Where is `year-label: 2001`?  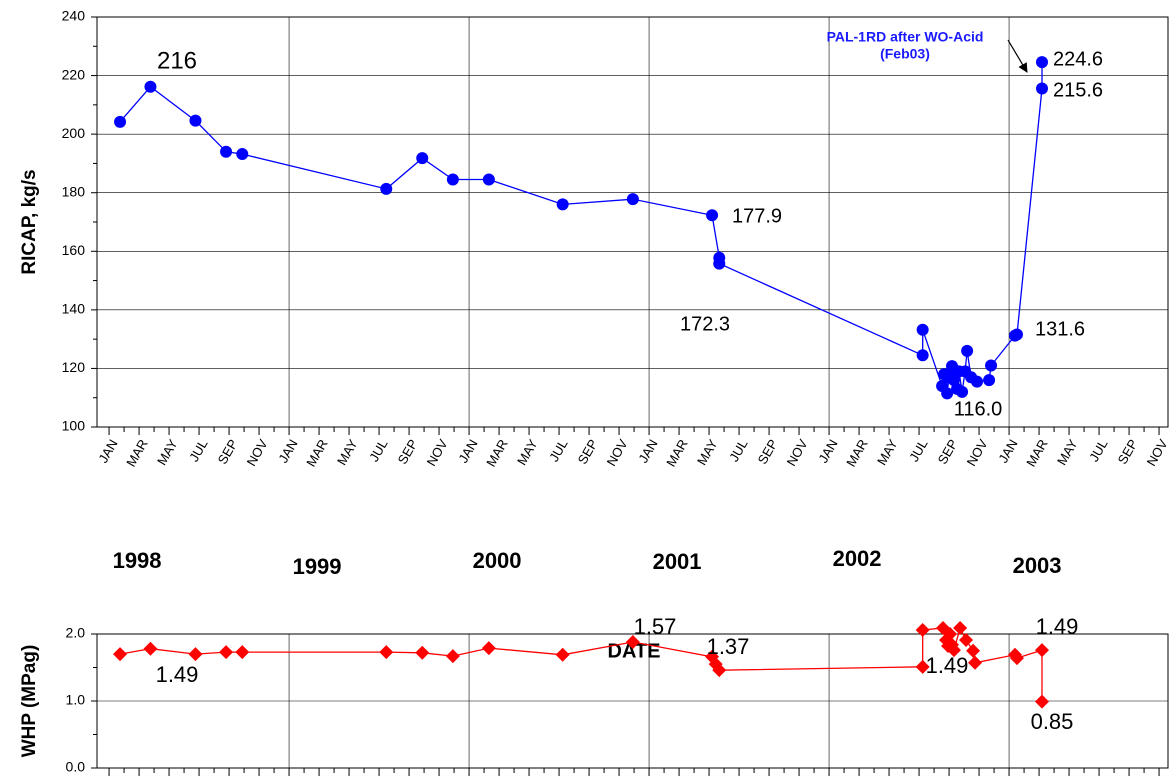
year-label: 2001 is located at coordinates (677, 561).